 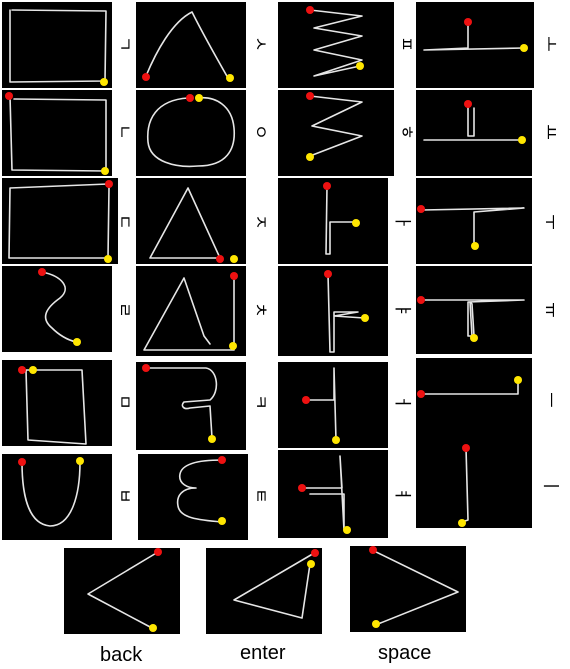 I want to click on gesture-stroke-siot, so click(x=188, y=46).